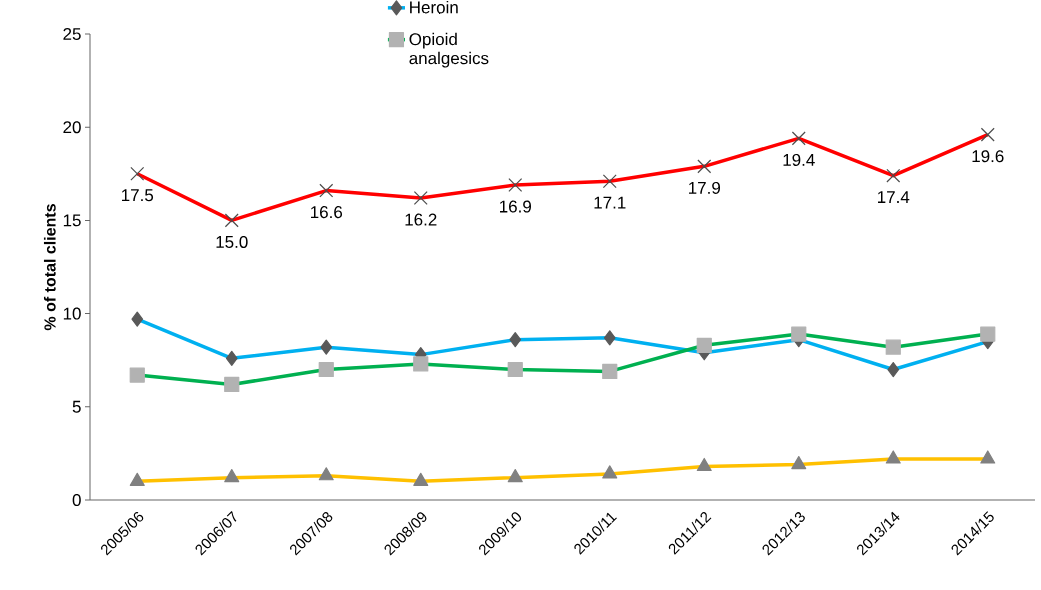  I want to click on data-label: 17.9, so click(704, 187).